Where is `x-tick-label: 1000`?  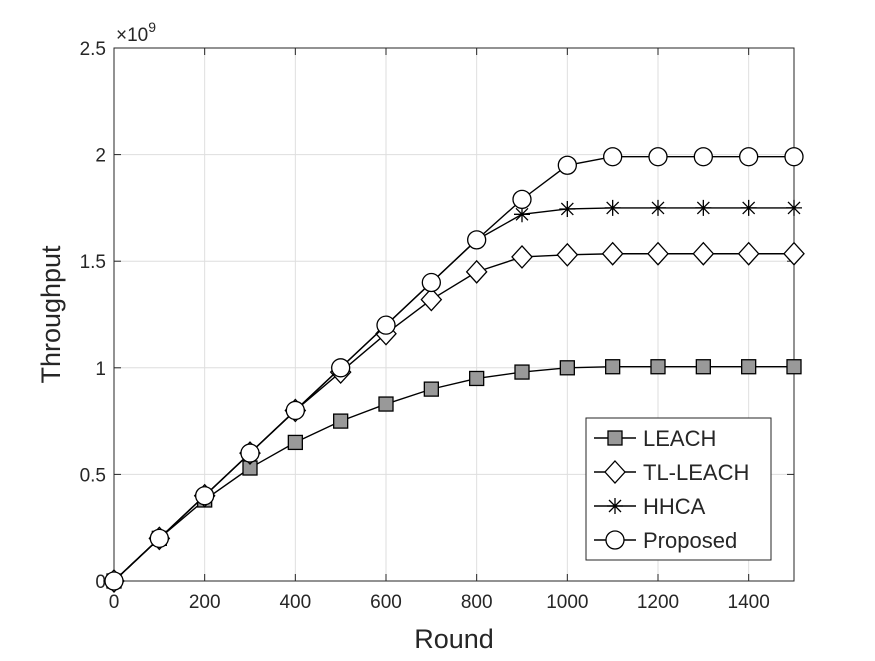 x-tick-label: 1000 is located at coordinates (567, 602).